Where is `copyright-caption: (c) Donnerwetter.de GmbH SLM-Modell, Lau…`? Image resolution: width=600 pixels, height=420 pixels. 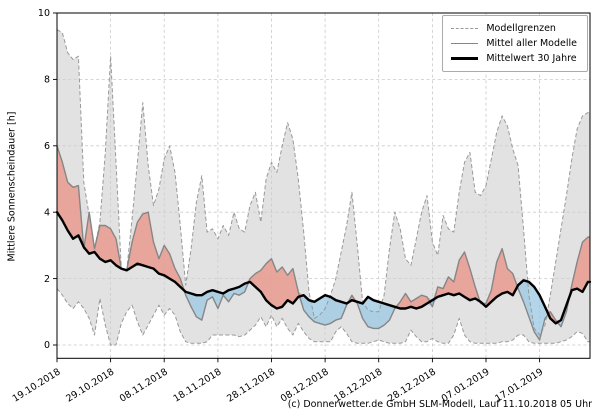 copyright-caption: (c) Donnerwetter.de GmbH SLM-Modell, Lau… is located at coordinates (439, 404).